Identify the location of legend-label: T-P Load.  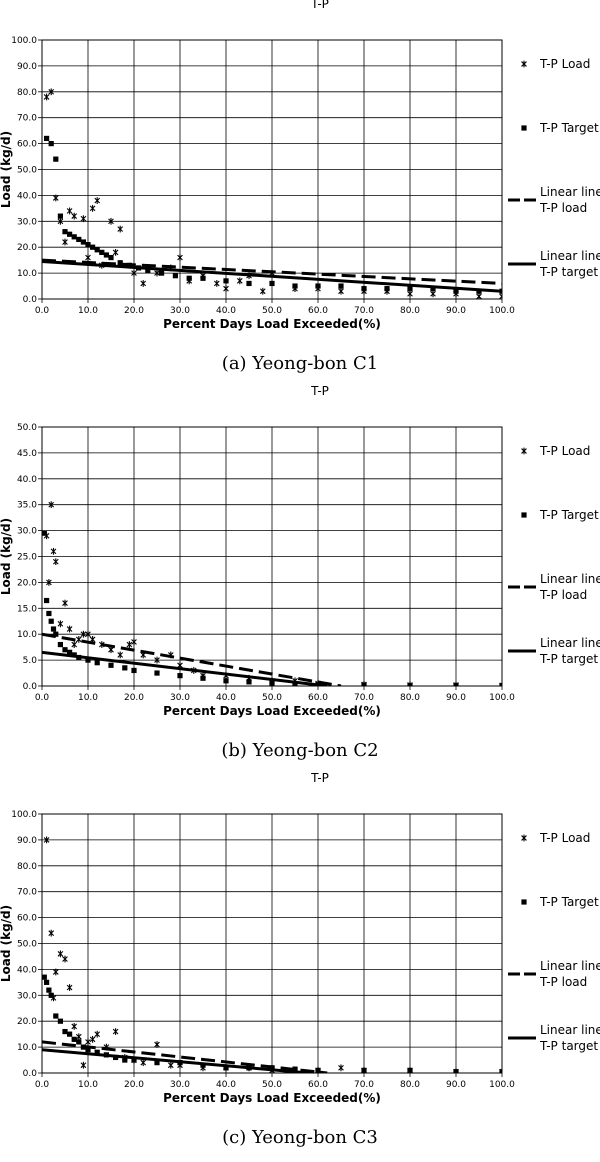
(564, 451).